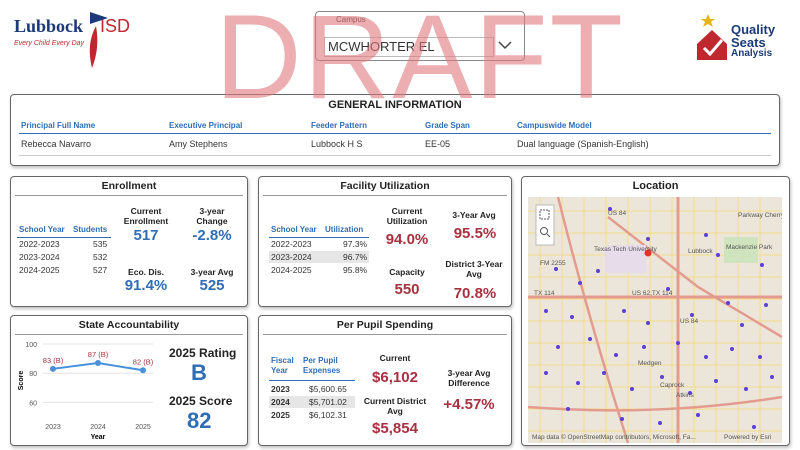  What do you see at coordinates (748, 437) in the screenshot?
I see `map-powered-by: Powered by Esri` at bounding box center [748, 437].